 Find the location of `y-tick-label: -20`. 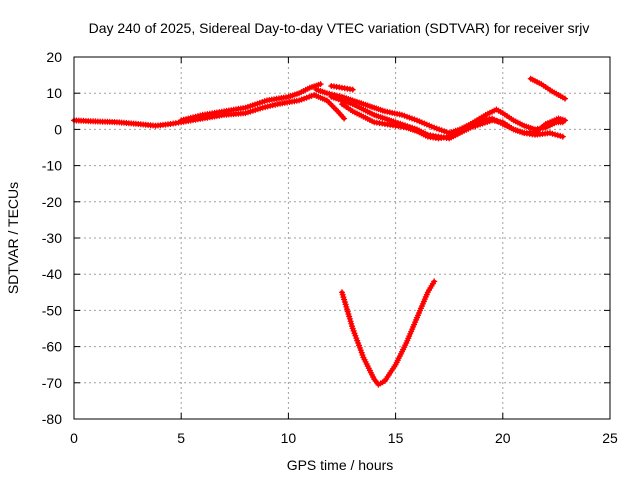

y-tick-label: -20 is located at coordinates (52, 202).